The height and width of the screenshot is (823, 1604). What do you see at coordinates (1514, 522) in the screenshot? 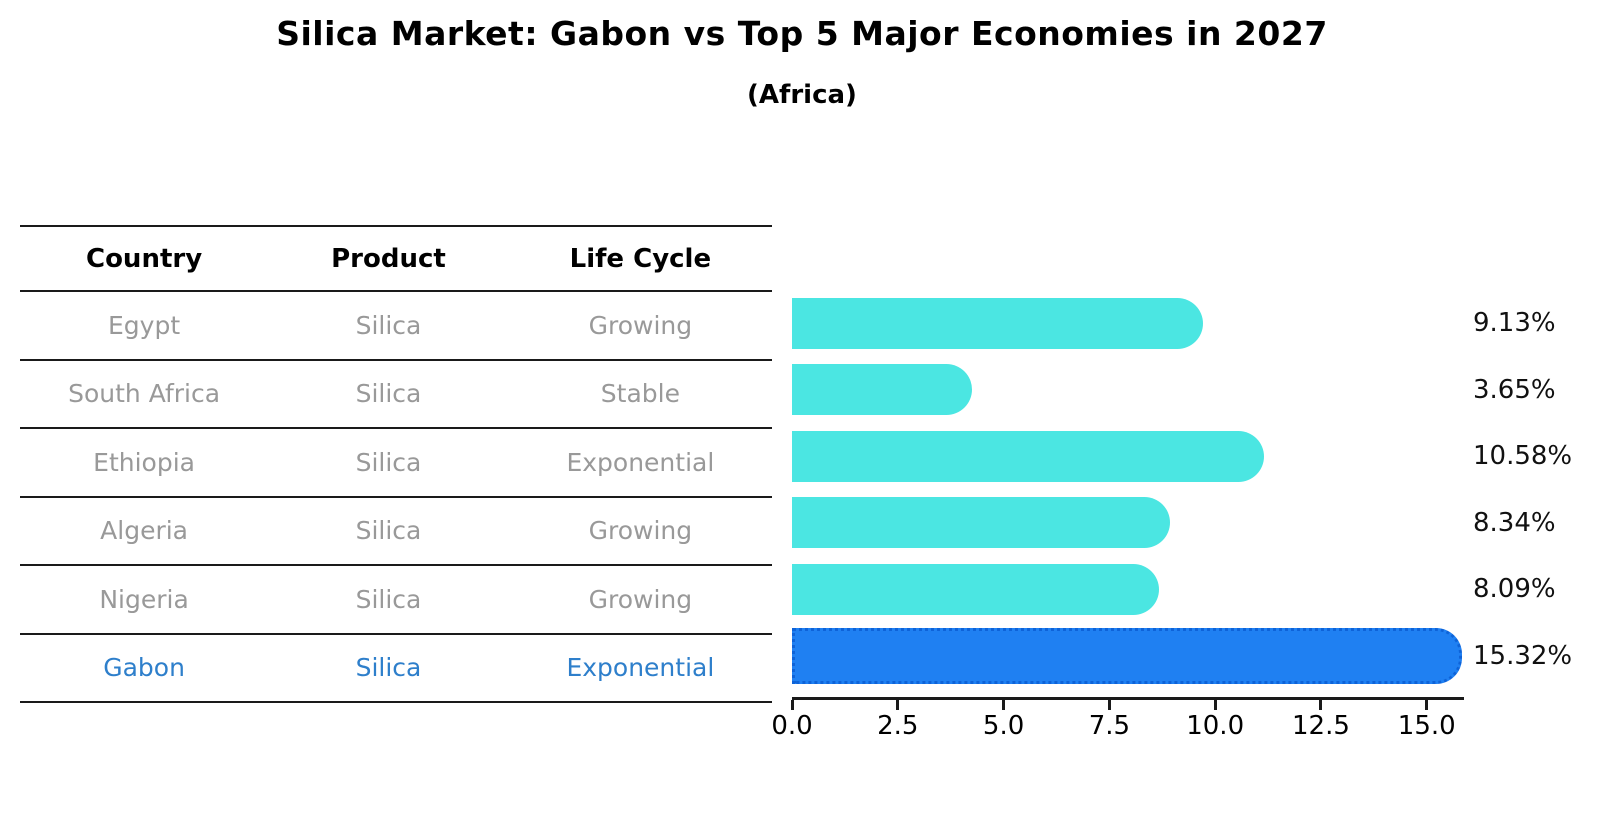
I see `value-label-algeria: 8.34%` at bounding box center [1514, 522].